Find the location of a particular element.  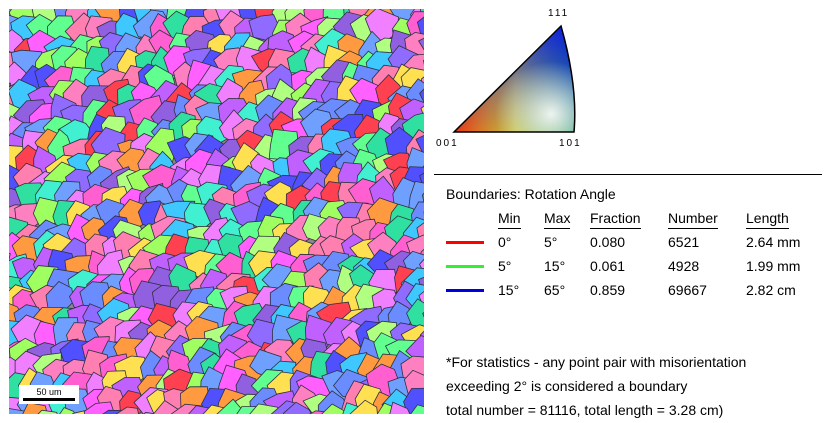

row-length: 2.64 mm is located at coordinates (773, 242).